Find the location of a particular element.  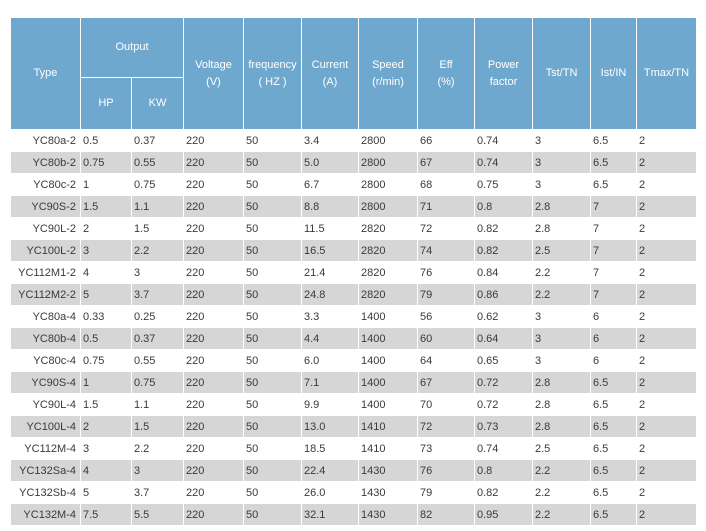

cell-current: 11.5 is located at coordinates (330, 228).